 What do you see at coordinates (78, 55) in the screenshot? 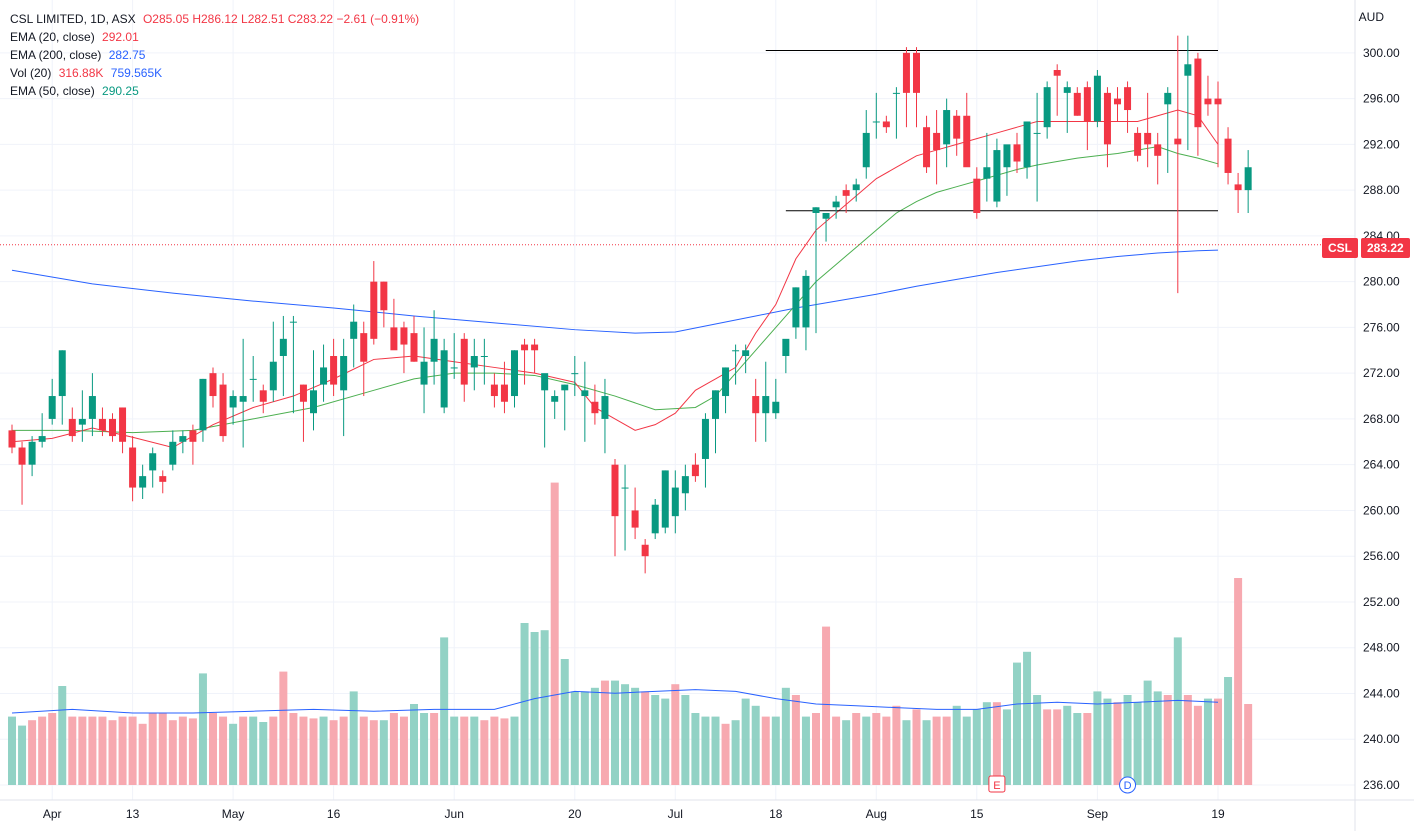
I see `legend-ema200: EMA (200, close) 282.75` at bounding box center [78, 55].